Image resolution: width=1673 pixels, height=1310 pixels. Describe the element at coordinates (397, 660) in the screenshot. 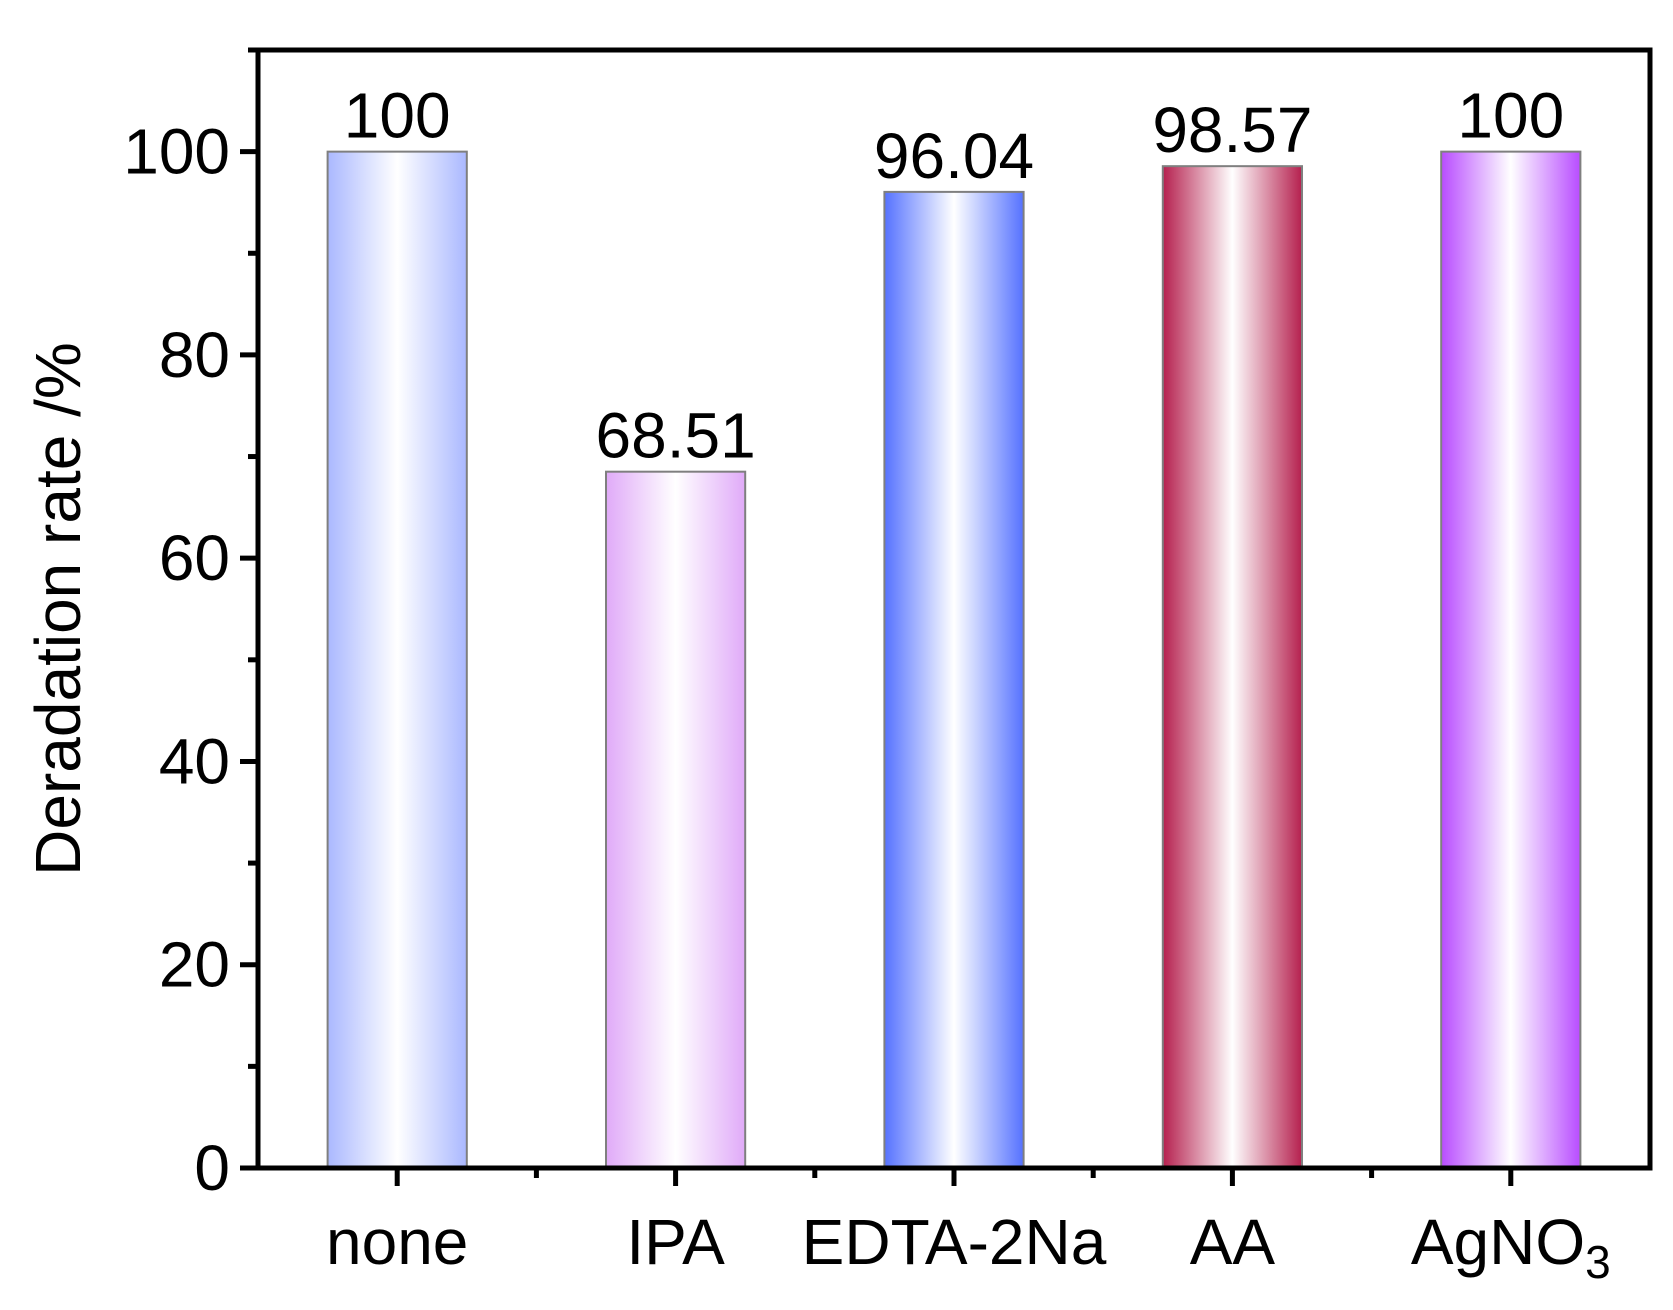

I see `bar-none` at that location.